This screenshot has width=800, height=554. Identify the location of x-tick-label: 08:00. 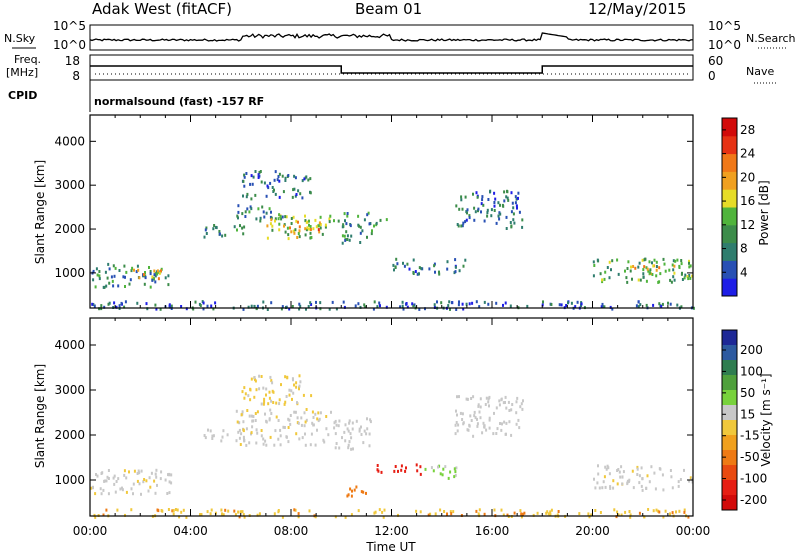
(291, 531).